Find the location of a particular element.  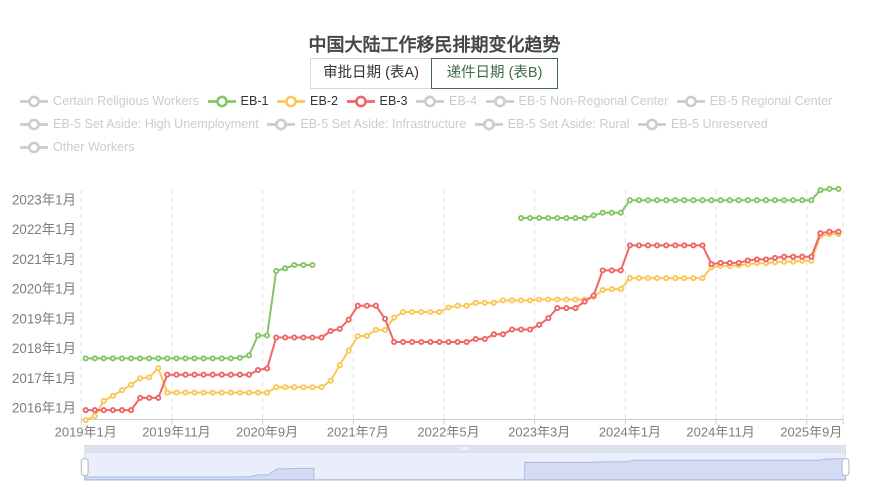

svg-text: 2023年3月 is located at coordinates (539, 431).